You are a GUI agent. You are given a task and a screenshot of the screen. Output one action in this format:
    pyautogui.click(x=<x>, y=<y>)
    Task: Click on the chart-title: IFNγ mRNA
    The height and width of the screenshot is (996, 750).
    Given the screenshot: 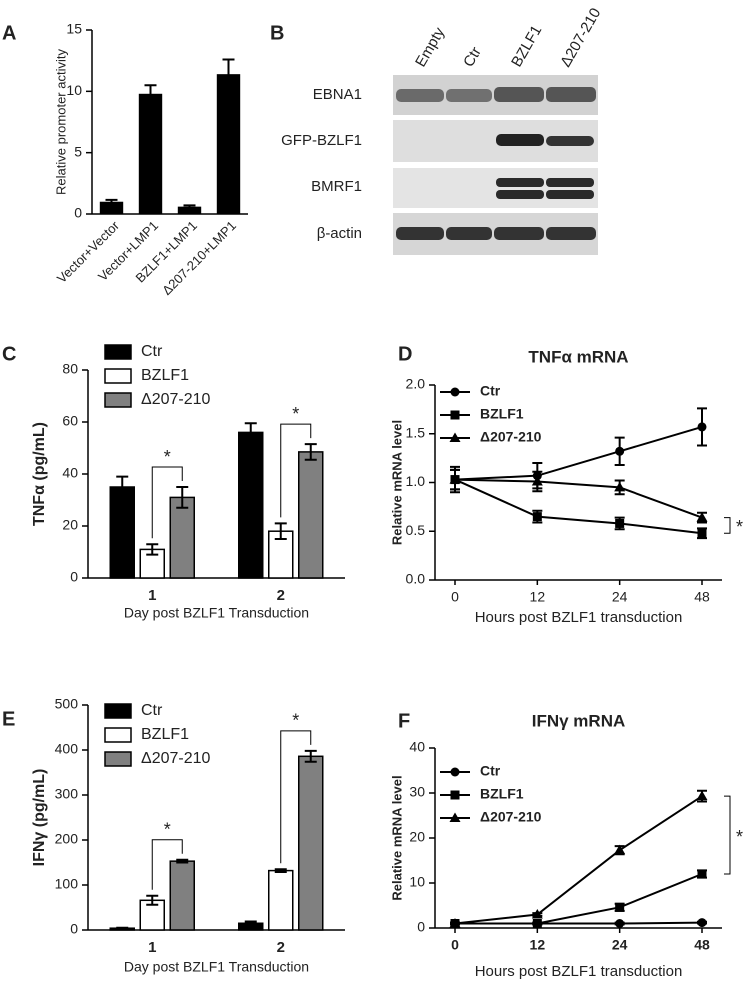 What is the action you would take?
    pyautogui.click(x=579, y=720)
    